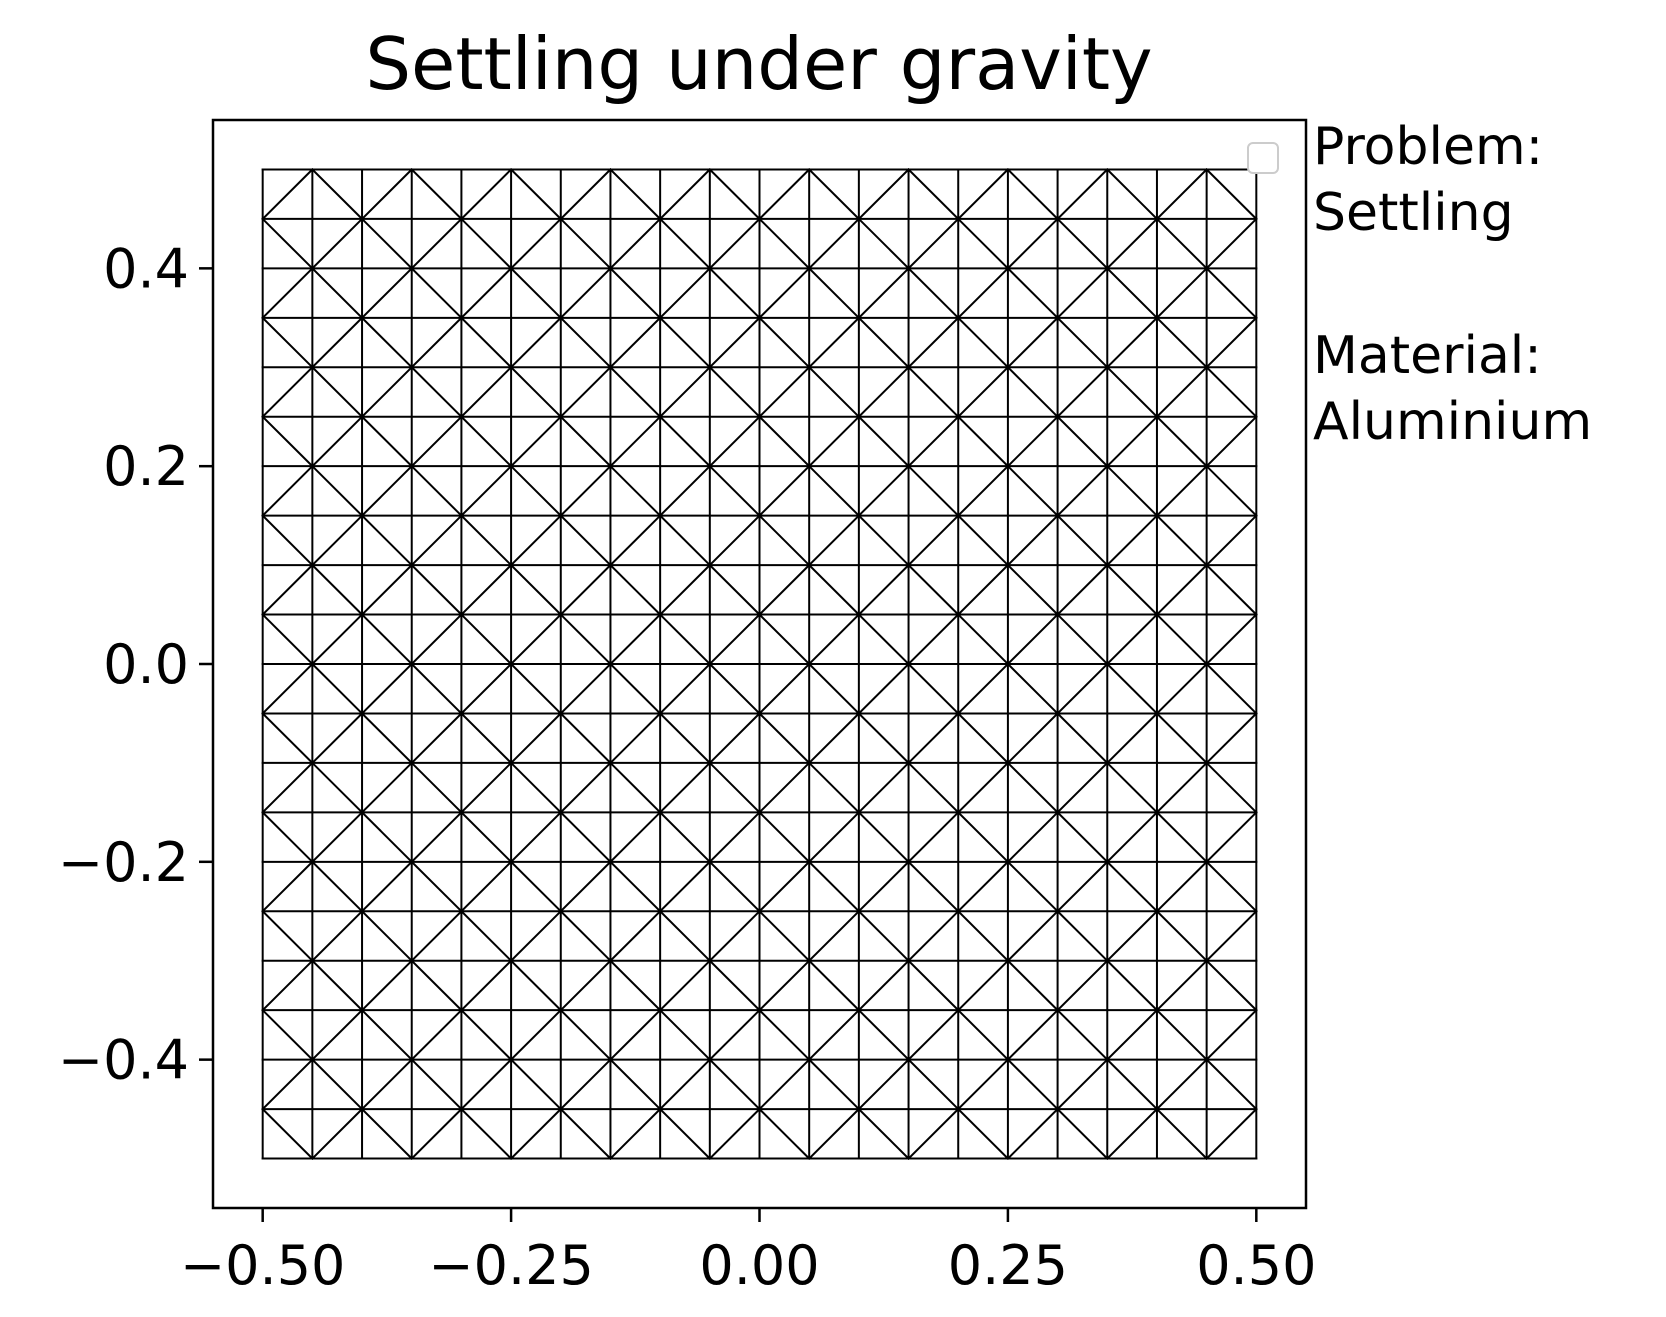 This screenshot has height=1317, width=1666. I want to click on x-tick-label: −0.25, so click(510, 1265).